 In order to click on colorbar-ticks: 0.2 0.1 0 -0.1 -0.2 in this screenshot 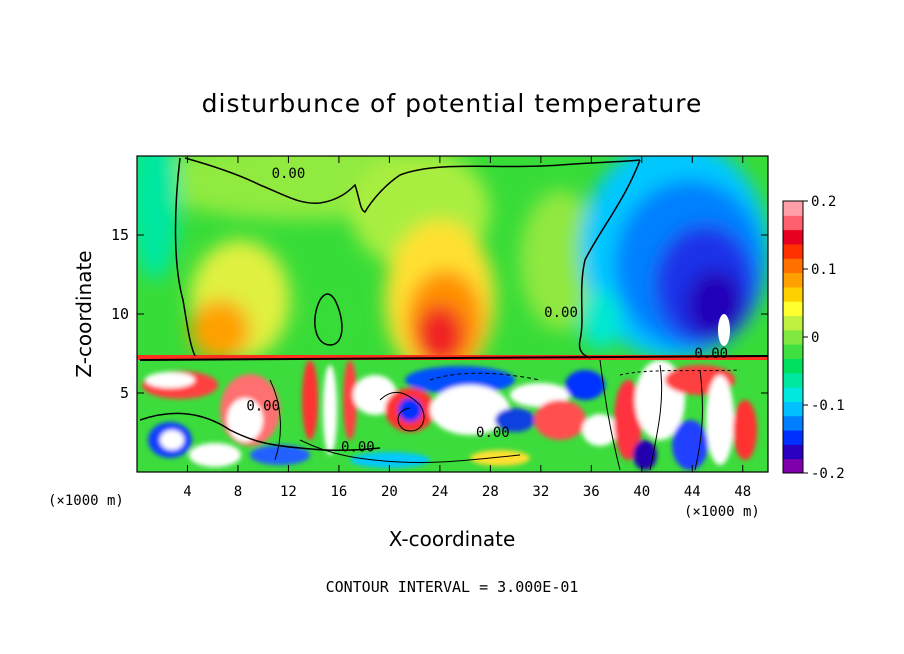, I will do `click(824, 338)`.